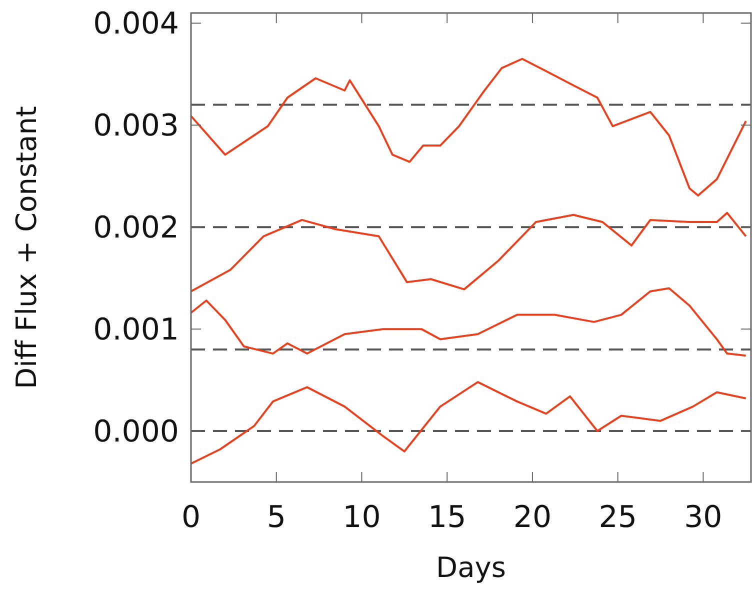 The width and height of the screenshot is (752, 591). Describe the element at coordinates (26, 247) in the screenshot. I see `y-axis-title: Diff Flux + Constant` at that location.